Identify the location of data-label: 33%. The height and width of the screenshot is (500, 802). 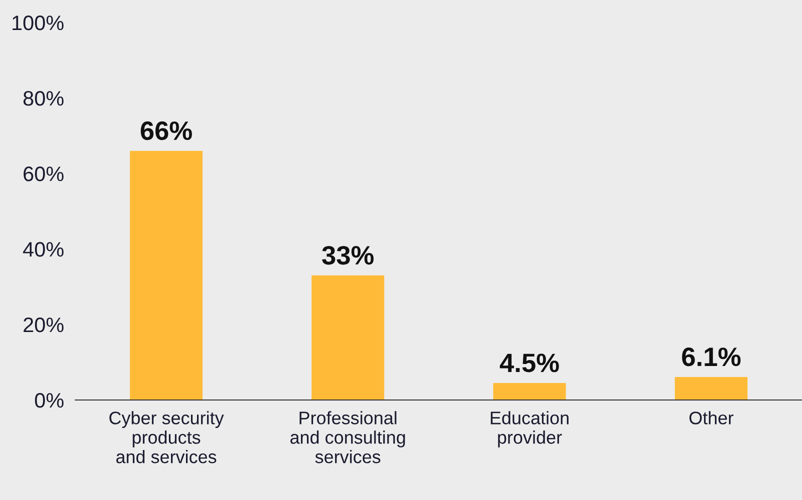
(348, 255).